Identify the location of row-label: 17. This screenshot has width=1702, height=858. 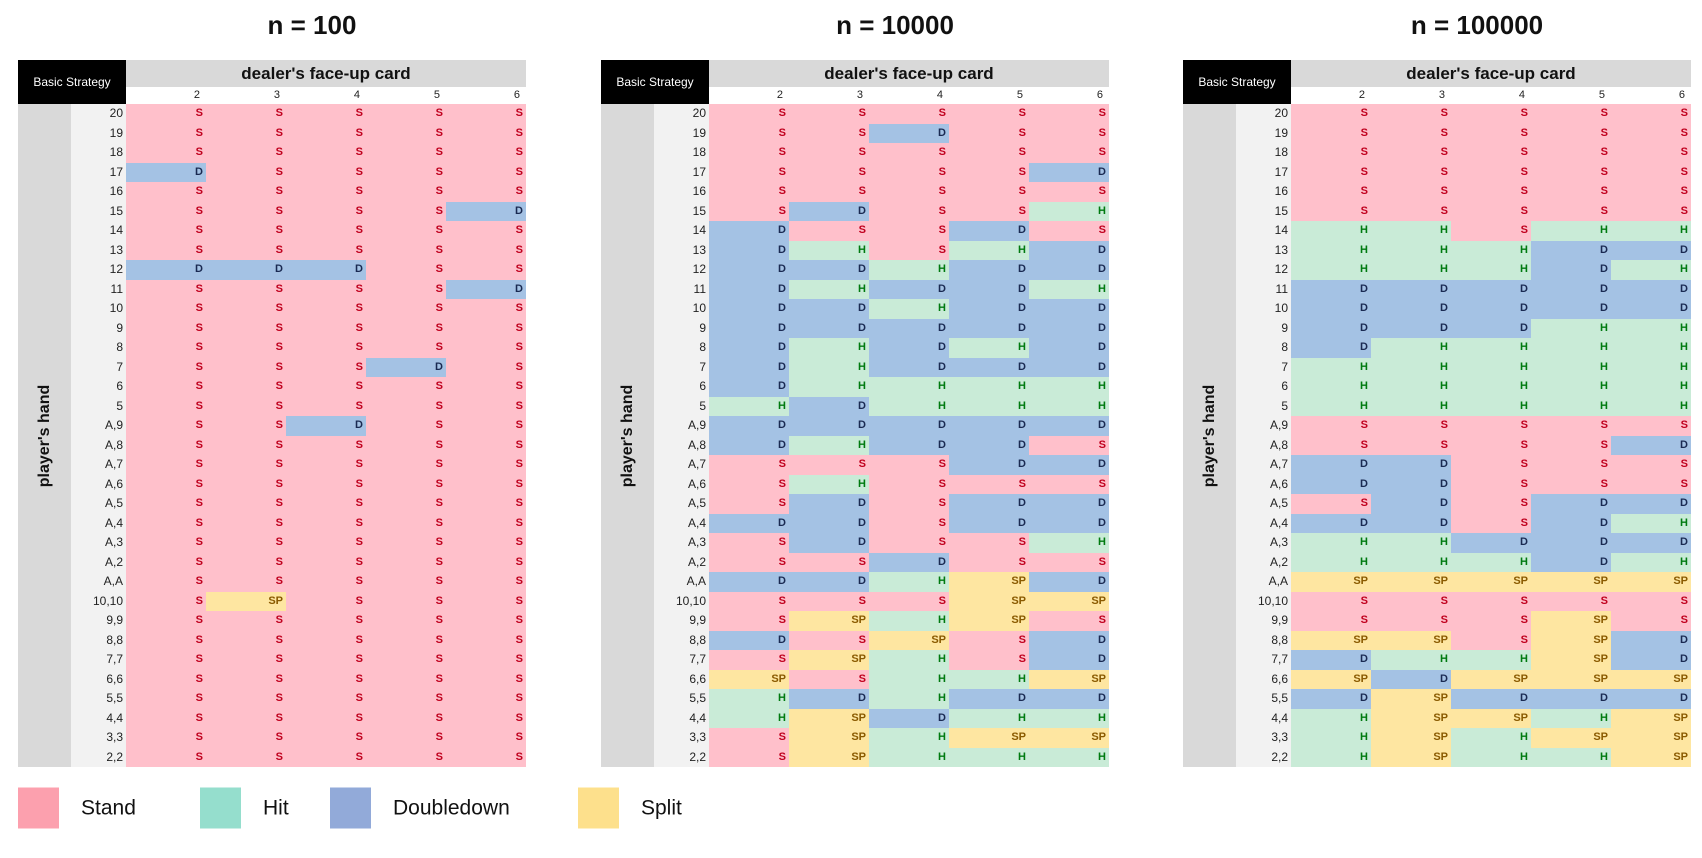
(1263, 172).